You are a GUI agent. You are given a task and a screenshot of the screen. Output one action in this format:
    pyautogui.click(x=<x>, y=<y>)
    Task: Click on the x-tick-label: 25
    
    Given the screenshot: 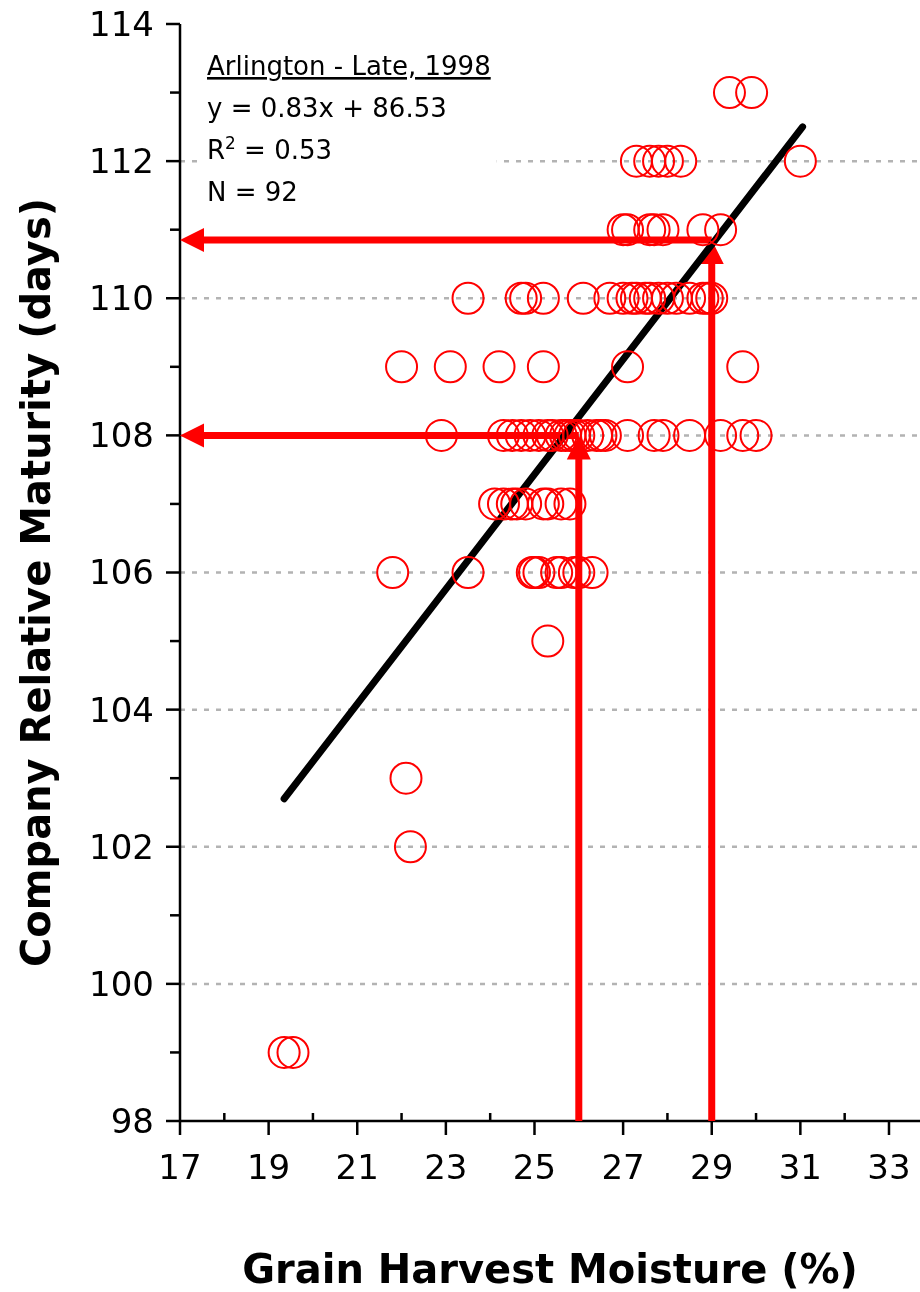 What is the action you would take?
    pyautogui.click(x=534, y=1167)
    